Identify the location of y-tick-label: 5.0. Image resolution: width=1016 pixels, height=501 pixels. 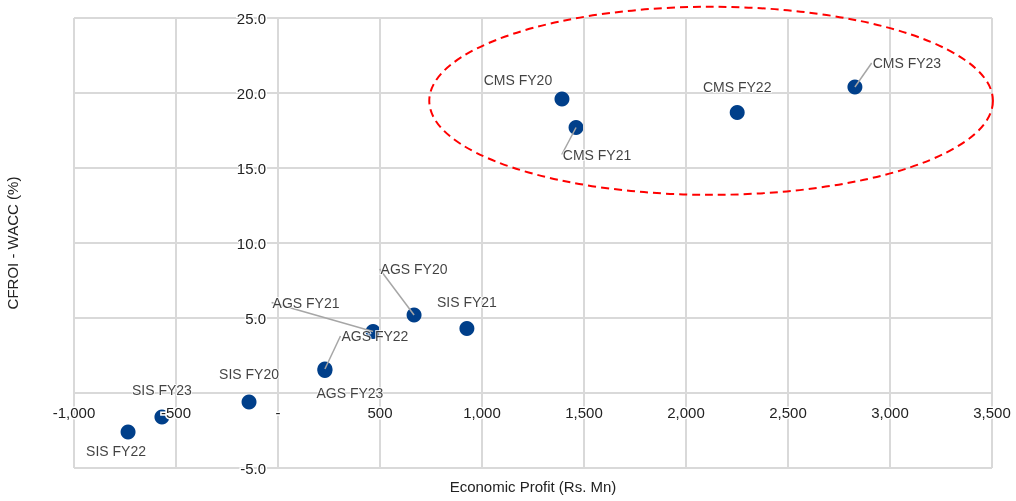
(255, 318).